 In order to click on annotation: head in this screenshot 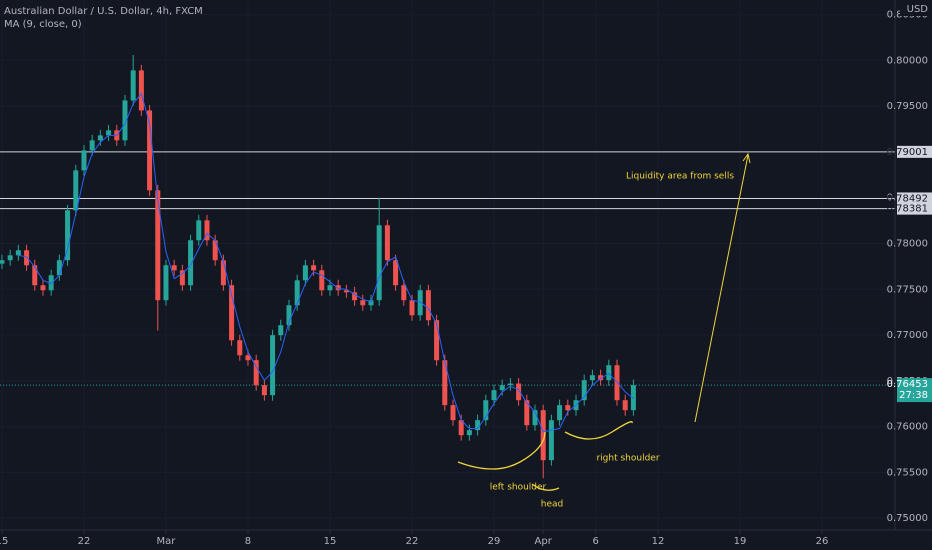, I will do `click(552, 505)`.